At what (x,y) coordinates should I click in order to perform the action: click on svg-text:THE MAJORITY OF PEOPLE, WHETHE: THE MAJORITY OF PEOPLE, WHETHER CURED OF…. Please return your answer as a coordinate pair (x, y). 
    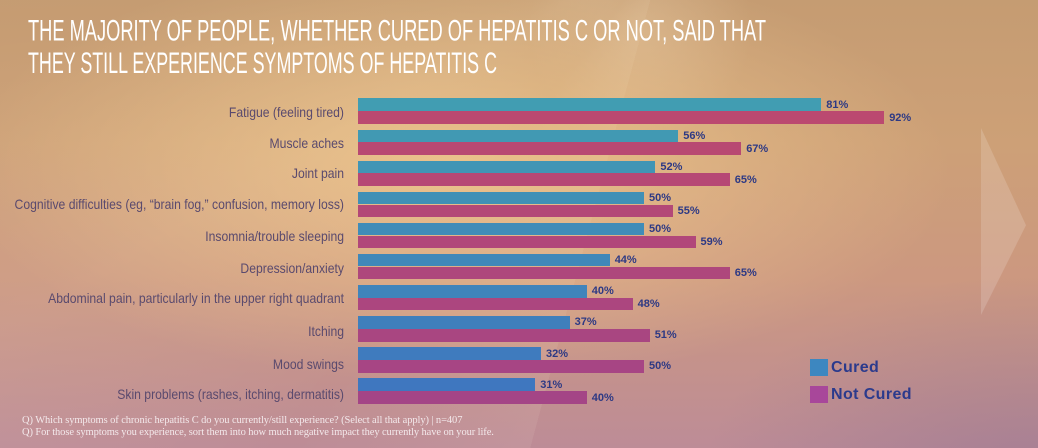
    Looking at the image, I should click on (397, 31).